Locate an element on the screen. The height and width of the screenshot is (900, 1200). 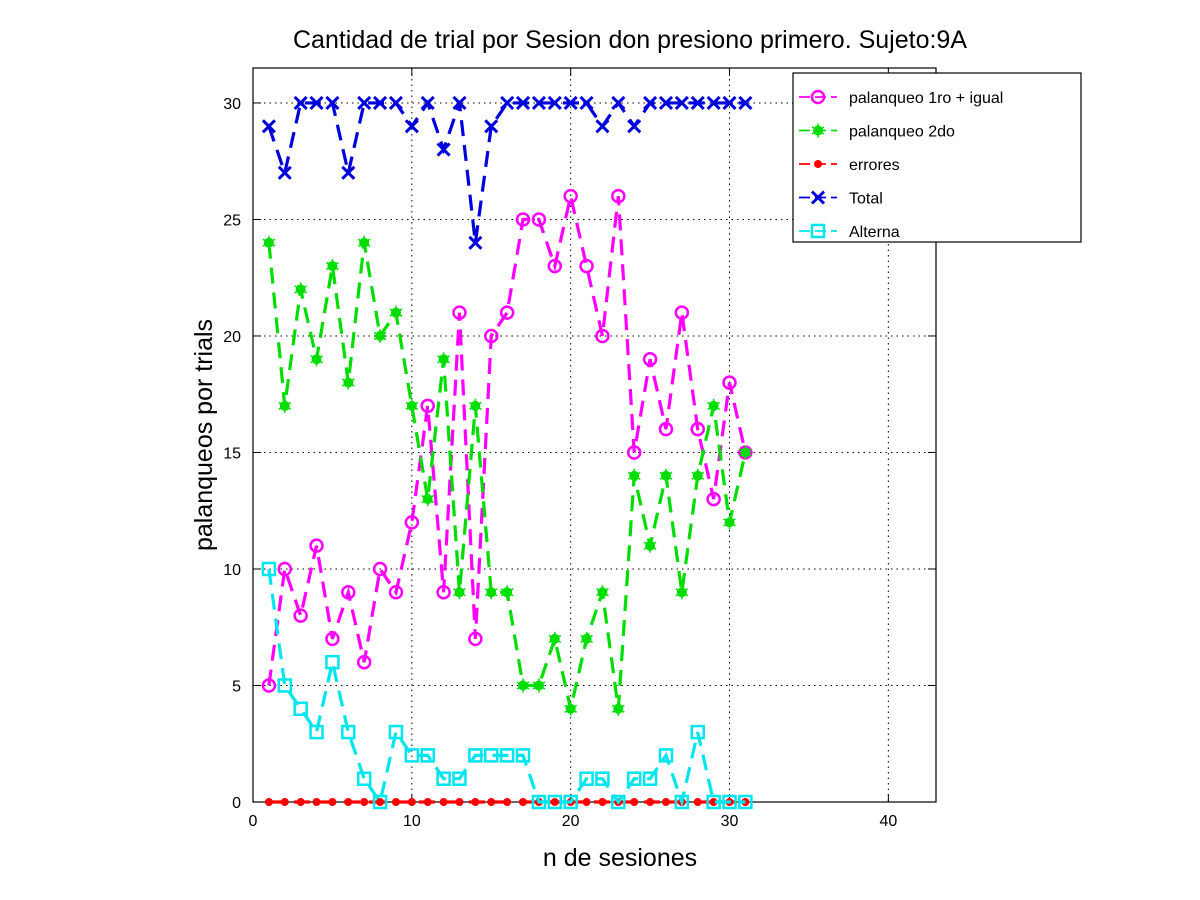
series-errores is located at coordinates (507, 802).